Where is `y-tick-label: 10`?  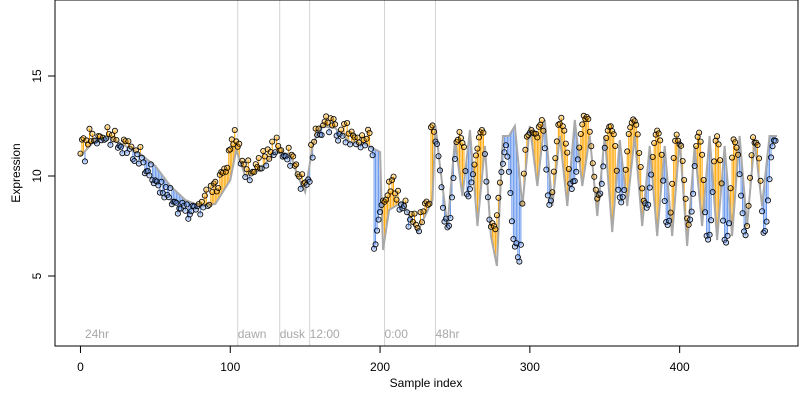
y-tick-label: 10 is located at coordinates (37, 176).